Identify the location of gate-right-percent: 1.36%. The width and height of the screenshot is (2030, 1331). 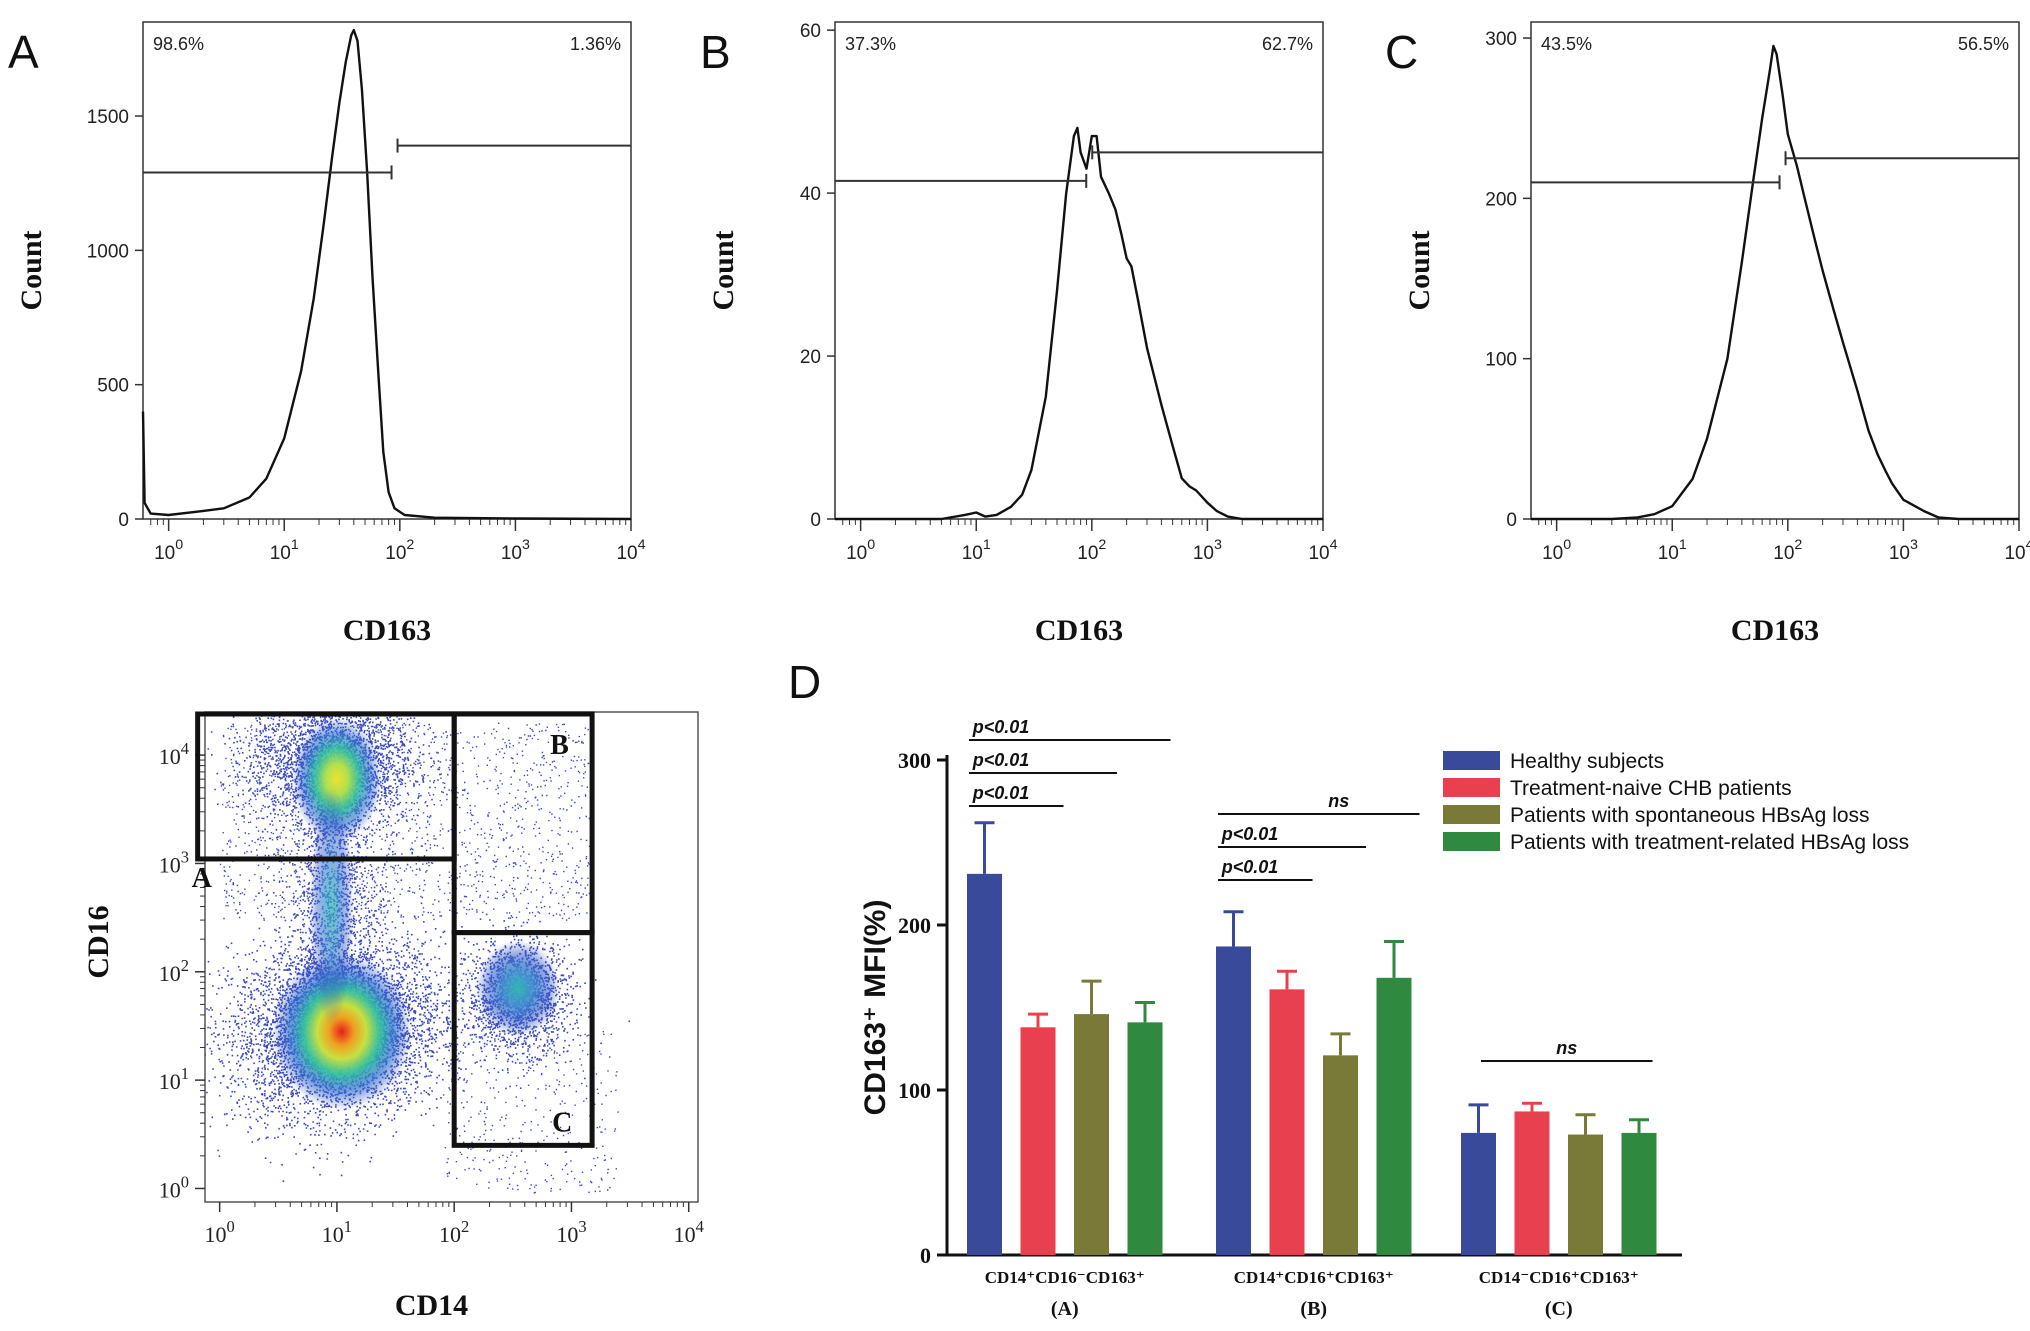
(595, 44).